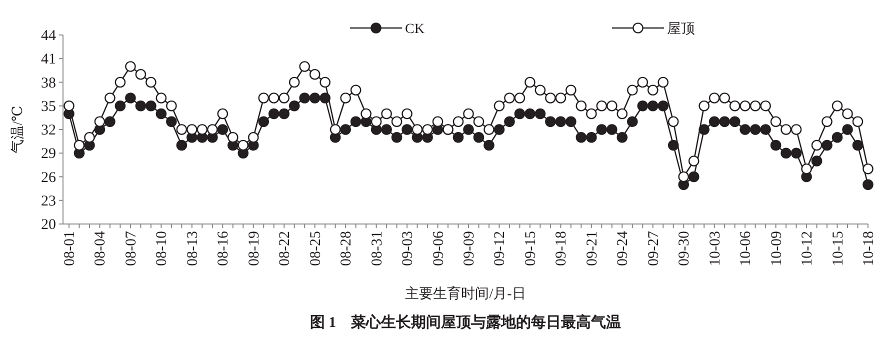 This screenshot has width=891, height=348. I want to click on legend-label: CK, so click(414, 29).